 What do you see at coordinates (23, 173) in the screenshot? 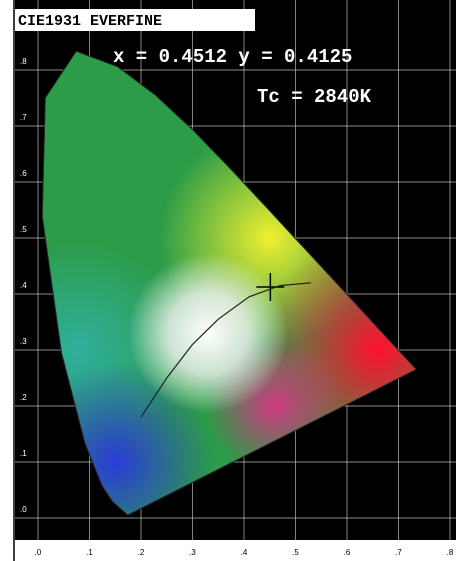
I see `y-tick-label: .6` at bounding box center [23, 173].